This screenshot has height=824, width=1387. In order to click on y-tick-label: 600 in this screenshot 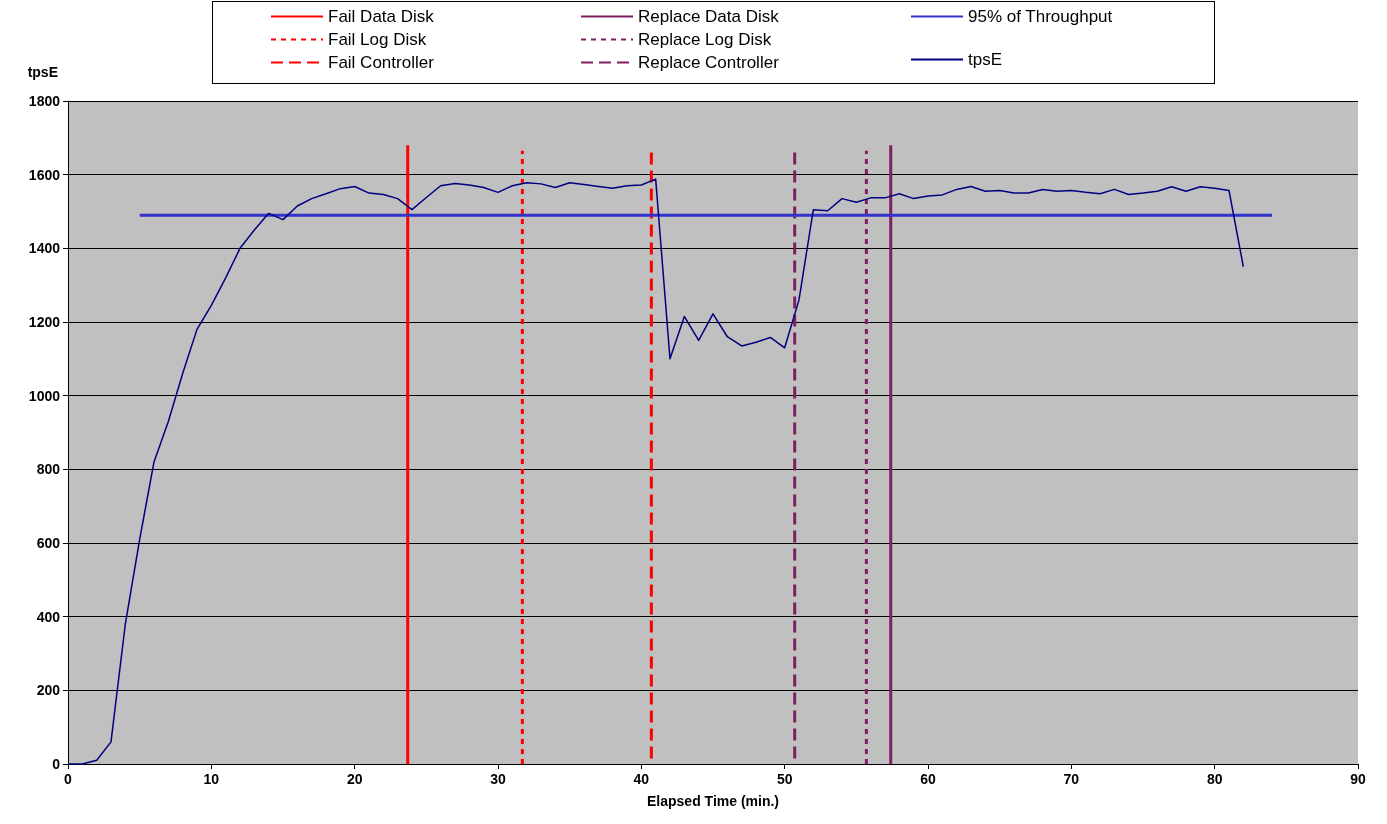, I will do `click(48, 543)`.